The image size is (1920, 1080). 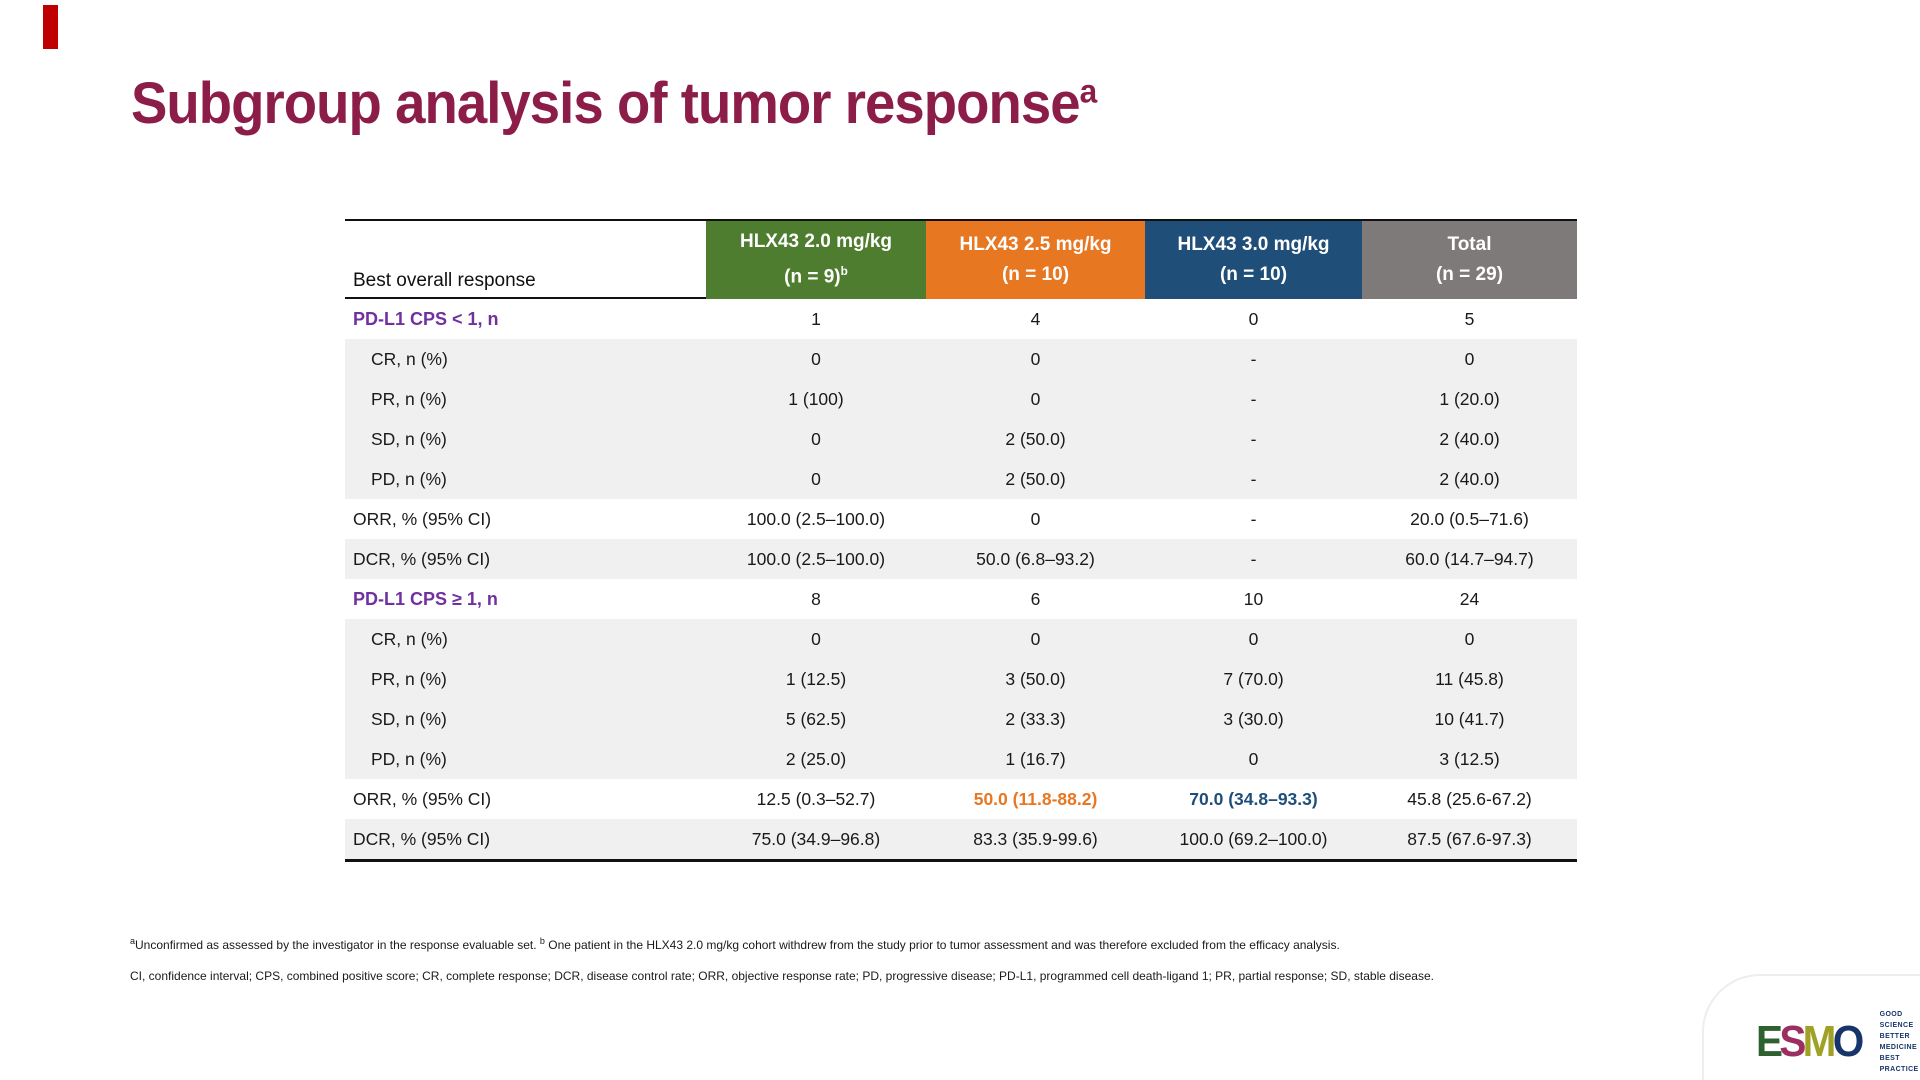 I want to click on table-cell: 87.5 (67.6-97.3), so click(x=1469, y=838).